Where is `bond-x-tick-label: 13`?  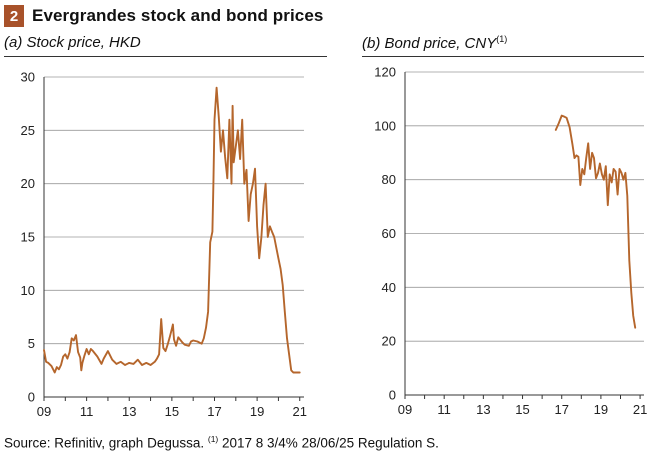
bond-x-tick-label: 13 is located at coordinates (483, 409).